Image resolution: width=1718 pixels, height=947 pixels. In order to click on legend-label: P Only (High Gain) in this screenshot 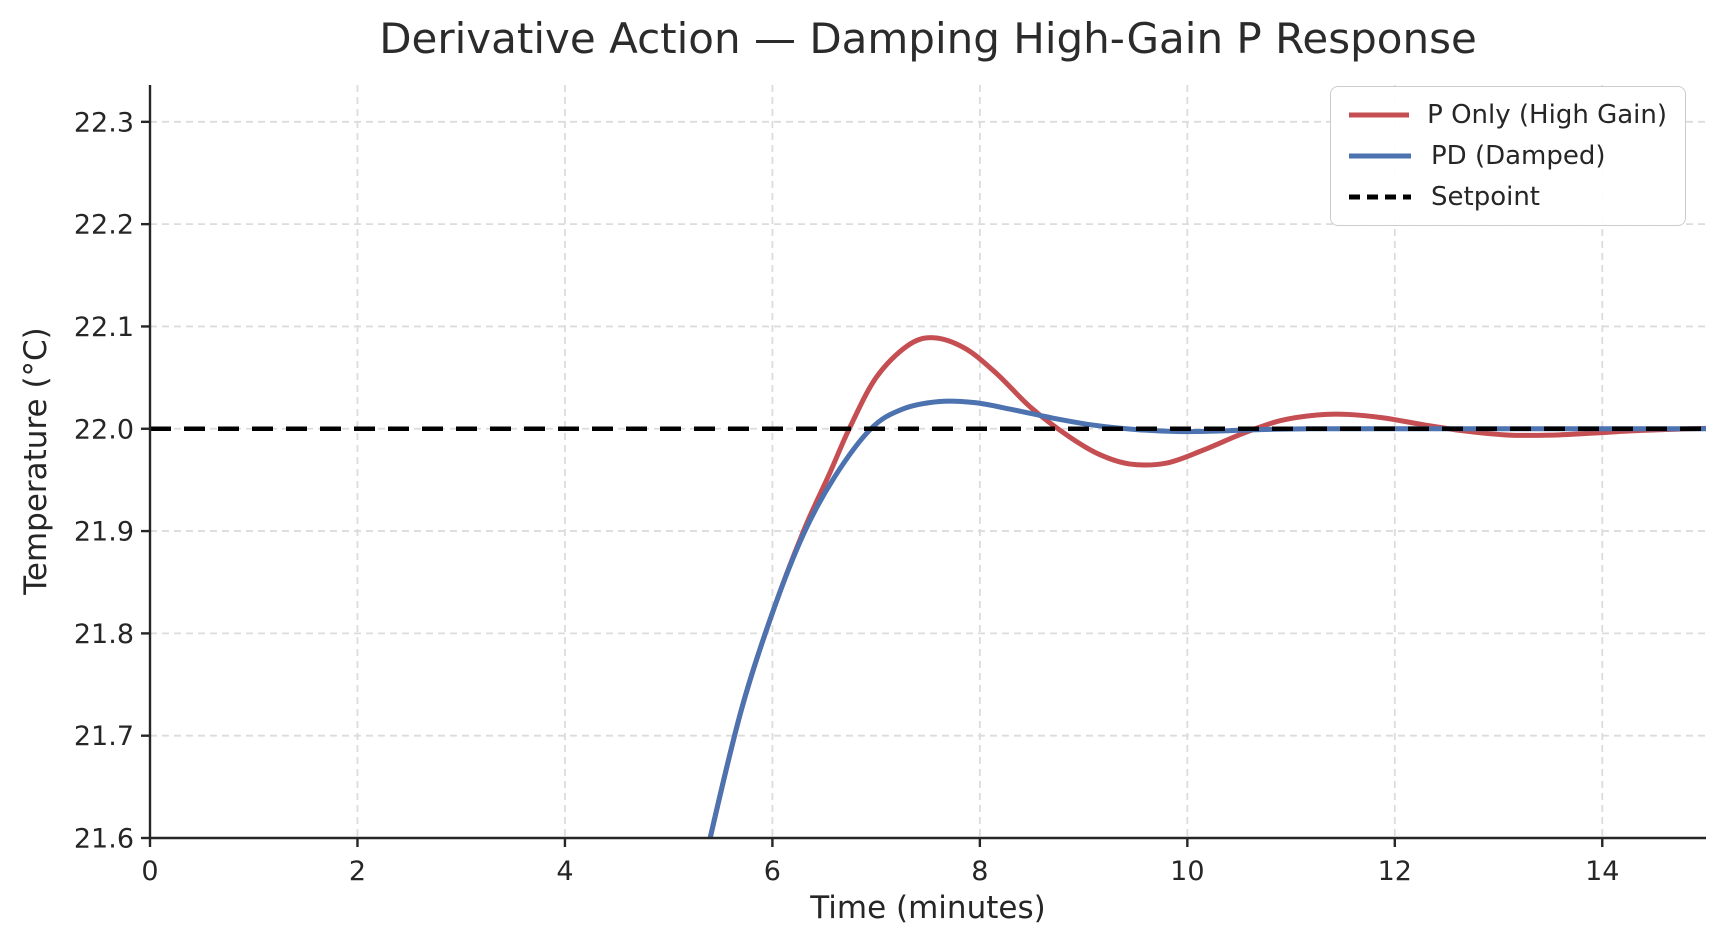, I will do `click(1547, 115)`.